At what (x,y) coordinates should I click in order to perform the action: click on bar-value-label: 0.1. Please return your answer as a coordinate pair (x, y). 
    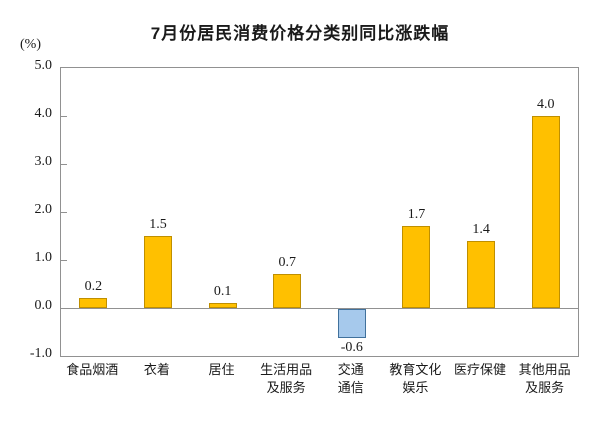
    Looking at the image, I should click on (222, 292).